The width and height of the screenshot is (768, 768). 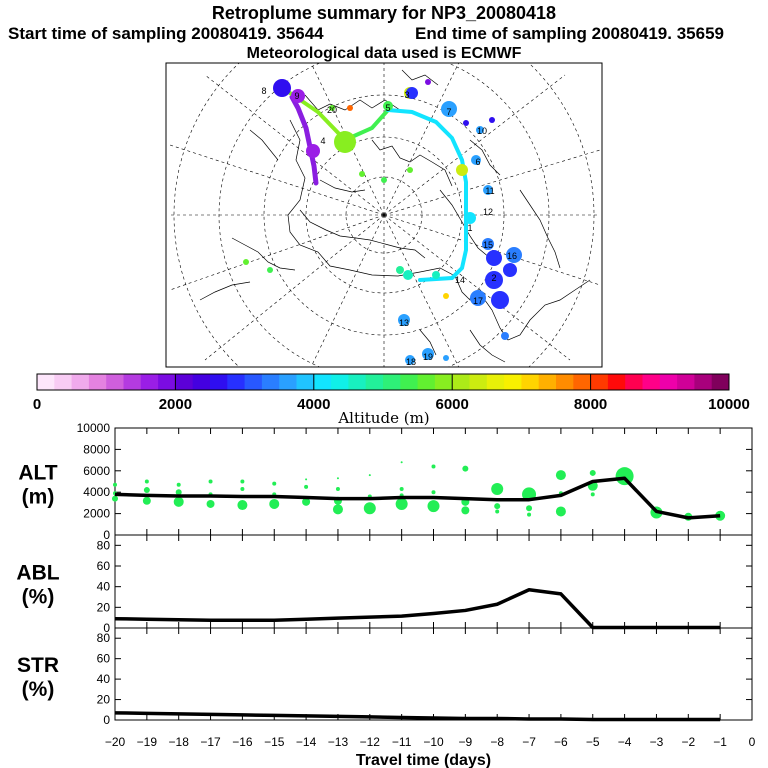 I want to click on map-number-label: 8, so click(x=263, y=91).